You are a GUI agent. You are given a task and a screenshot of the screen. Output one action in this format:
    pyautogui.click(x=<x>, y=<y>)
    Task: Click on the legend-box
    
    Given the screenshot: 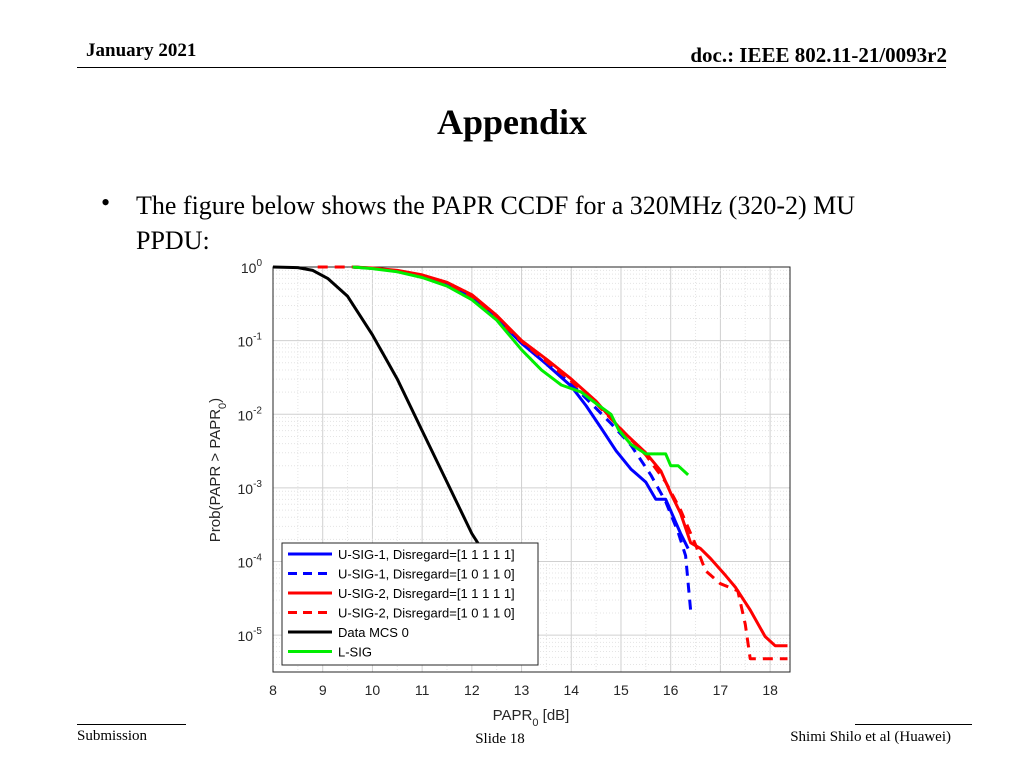 What is the action you would take?
    pyautogui.click(x=410, y=604)
    